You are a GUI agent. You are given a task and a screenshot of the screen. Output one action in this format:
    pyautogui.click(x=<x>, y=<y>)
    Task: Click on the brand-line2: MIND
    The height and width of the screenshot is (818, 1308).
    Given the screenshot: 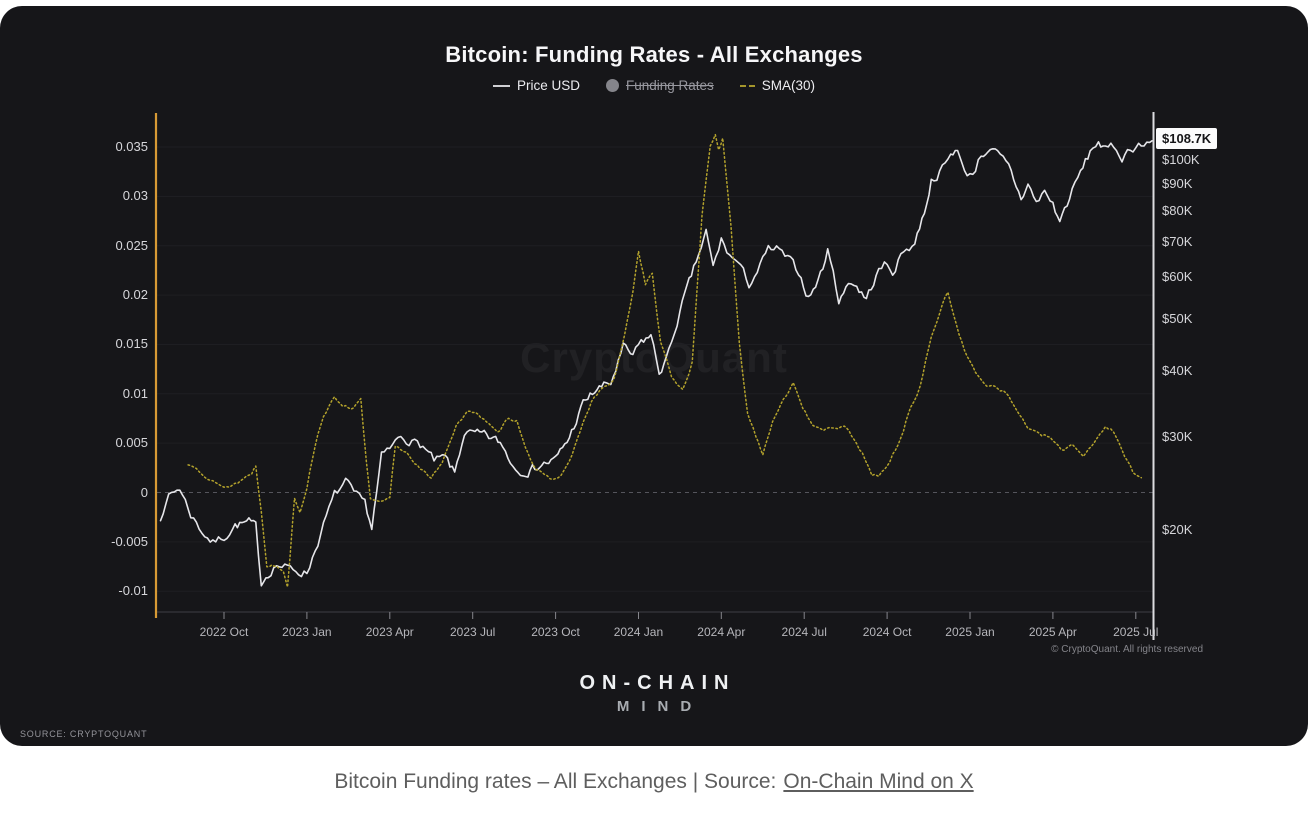 What is the action you would take?
    pyautogui.click(x=660, y=706)
    